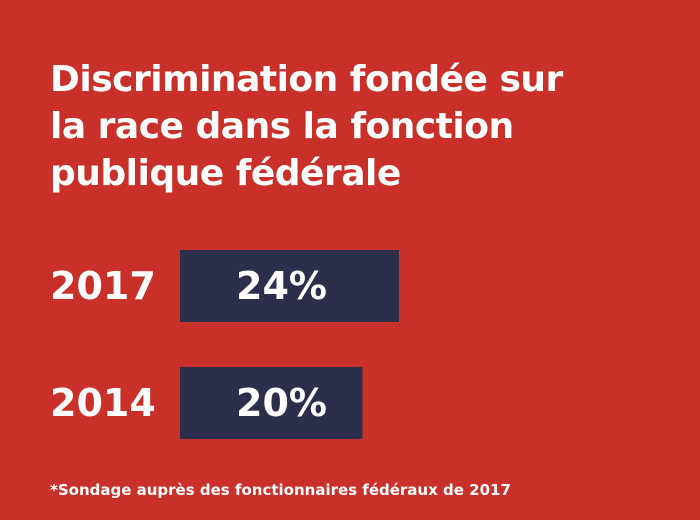  Describe the element at coordinates (281, 286) in the screenshot. I see `data-label: 24%` at that location.